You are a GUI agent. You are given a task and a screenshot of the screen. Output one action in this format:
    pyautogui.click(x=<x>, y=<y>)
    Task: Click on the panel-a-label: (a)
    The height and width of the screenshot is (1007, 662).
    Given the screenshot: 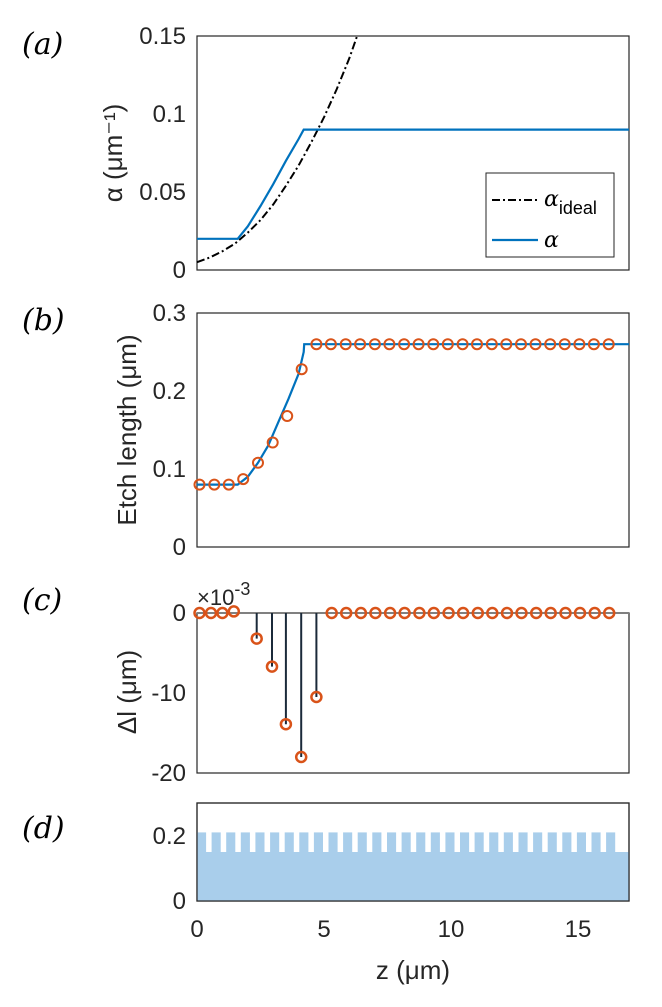 What is the action you would take?
    pyautogui.click(x=42, y=44)
    